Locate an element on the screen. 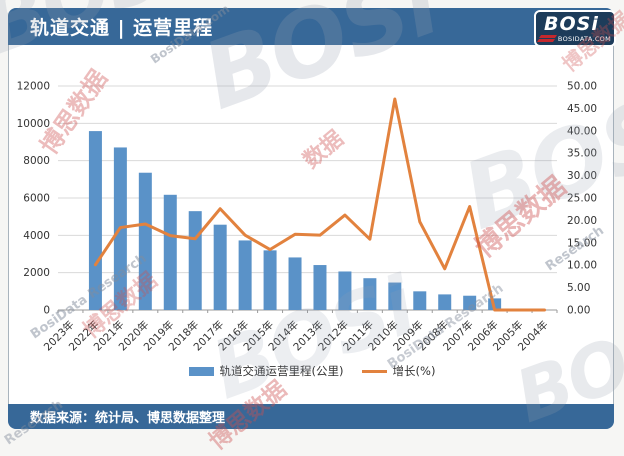  y-axis-left-tick-label: 6000 is located at coordinates (36, 199).